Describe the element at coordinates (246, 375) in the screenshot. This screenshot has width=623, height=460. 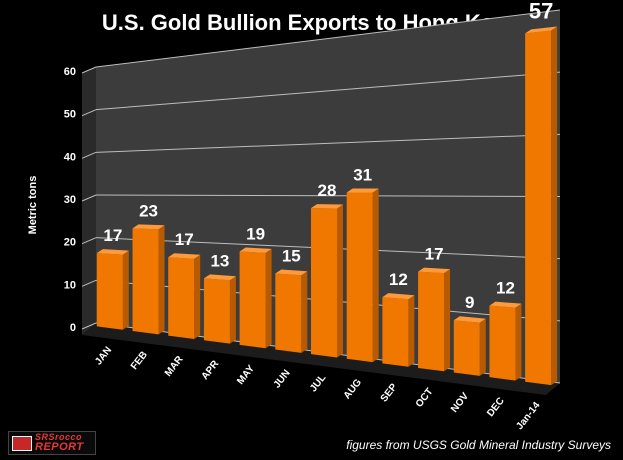
I see `x-tick-label: MAY` at that location.